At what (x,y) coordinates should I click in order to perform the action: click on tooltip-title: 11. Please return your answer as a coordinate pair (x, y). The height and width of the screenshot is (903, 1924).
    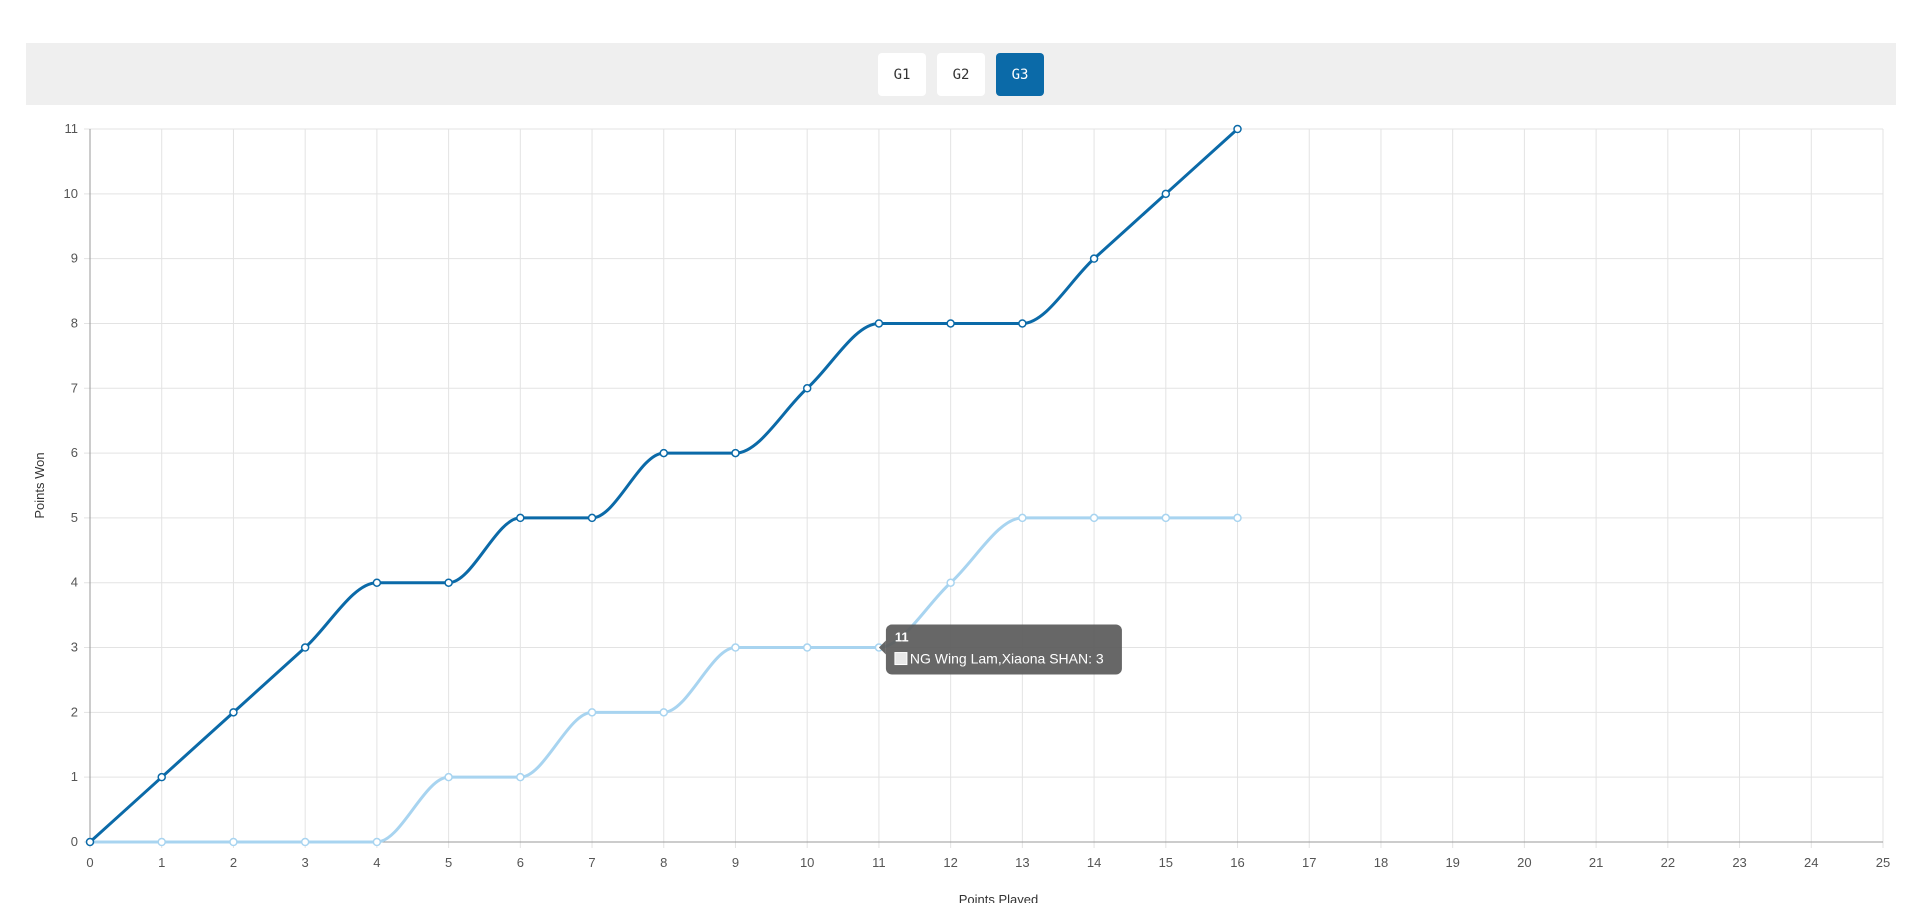
    Looking at the image, I should click on (902, 637).